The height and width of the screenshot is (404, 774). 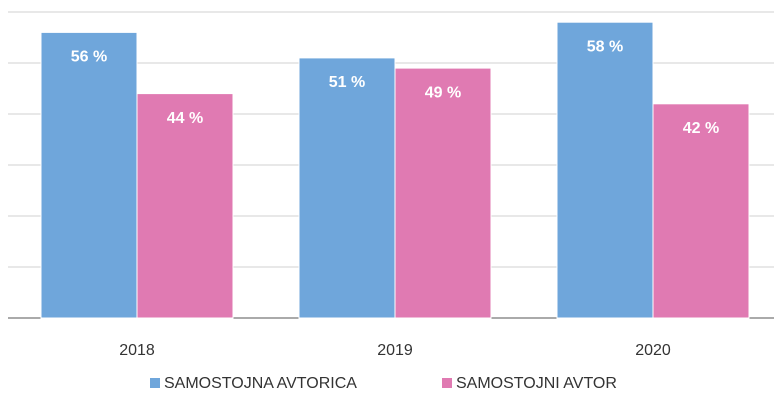 I want to click on legend-label: SAMOSTOJNA AVTORICA, so click(x=260, y=383).